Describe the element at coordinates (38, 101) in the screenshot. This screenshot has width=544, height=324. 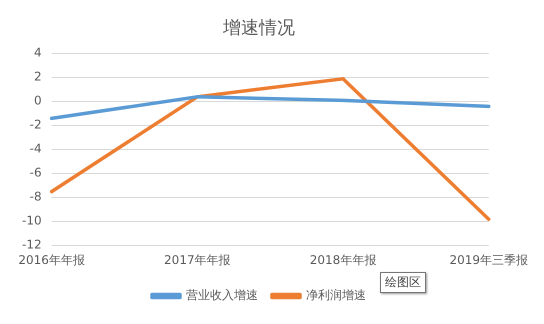
I see `y-tick-label: 0` at that location.